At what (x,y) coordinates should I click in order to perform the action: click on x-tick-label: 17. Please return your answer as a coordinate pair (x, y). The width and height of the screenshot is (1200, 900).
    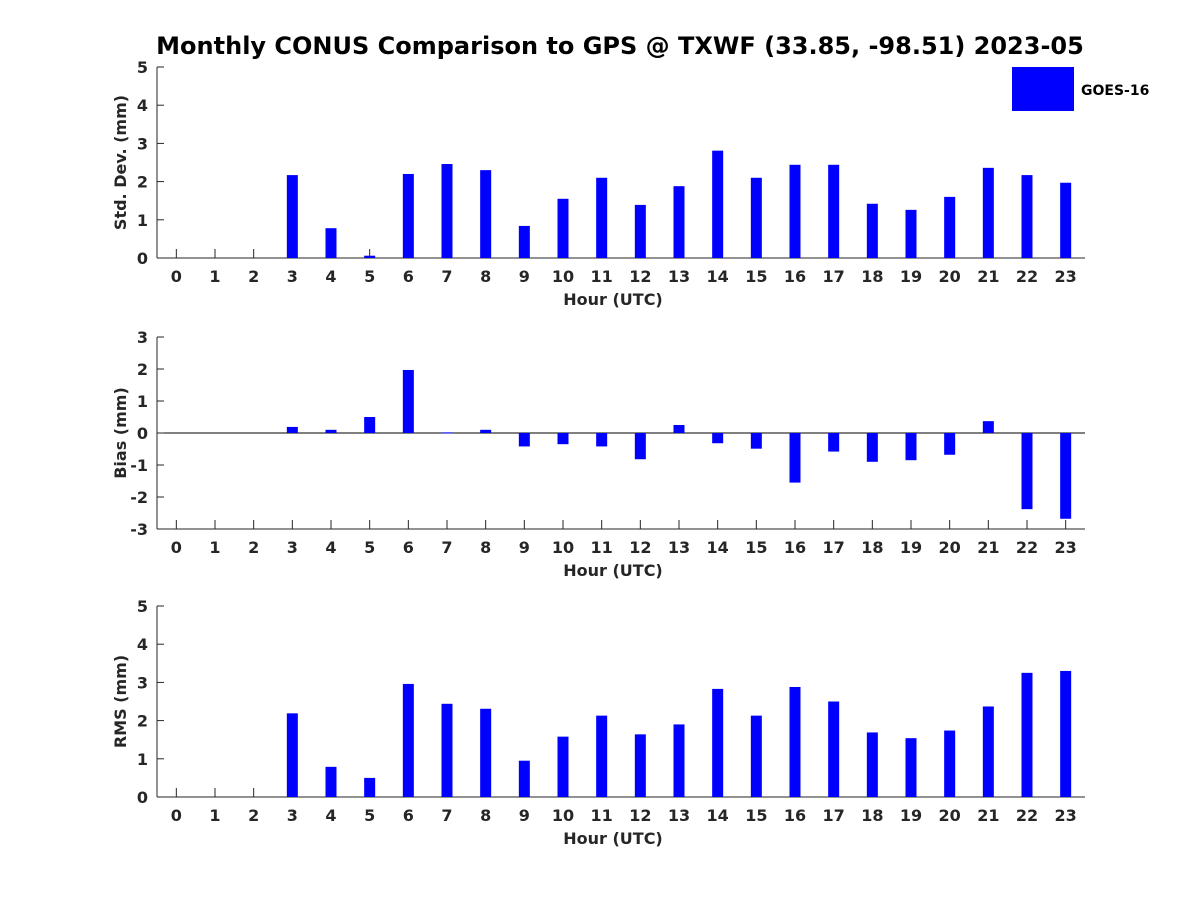
    Looking at the image, I should click on (834, 815).